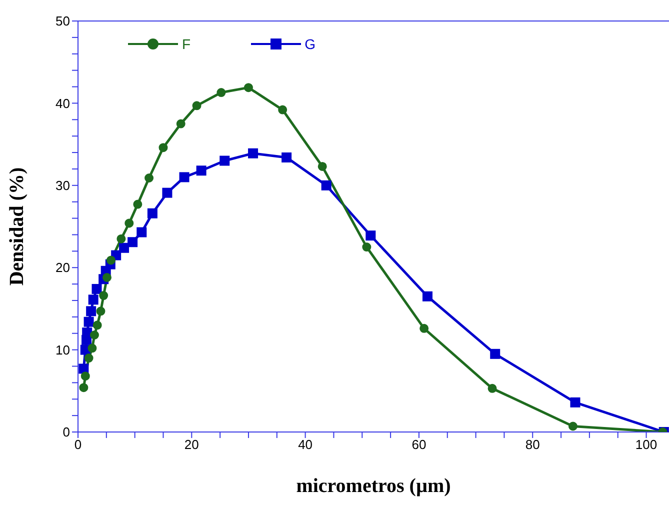 The height and width of the screenshot is (520, 669). Describe the element at coordinates (63, 350) in the screenshot. I see `y-tick-label: 10` at that location.